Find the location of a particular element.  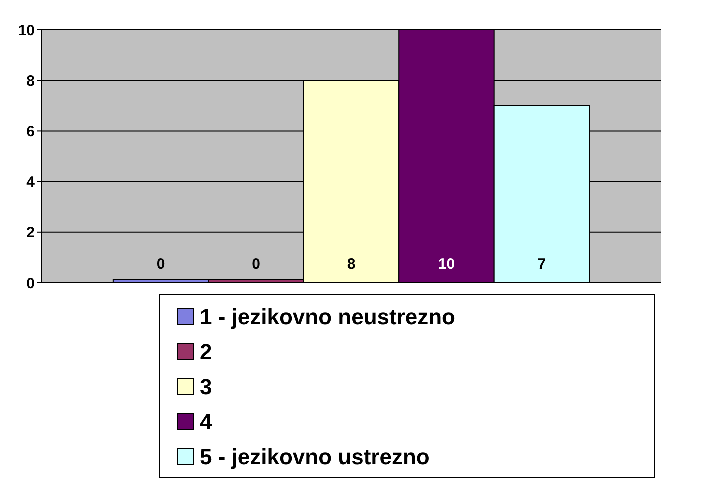

data-label: 8 is located at coordinates (351, 264).